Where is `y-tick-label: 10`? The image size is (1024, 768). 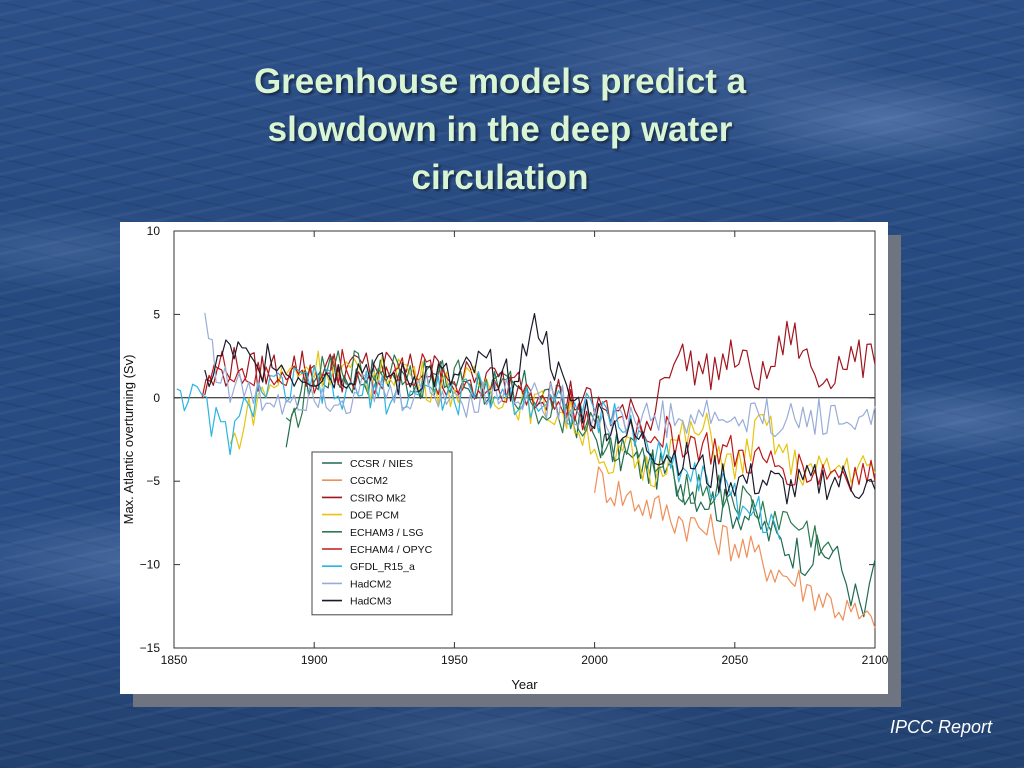
y-tick-label: 10 is located at coordinates (154, 231).